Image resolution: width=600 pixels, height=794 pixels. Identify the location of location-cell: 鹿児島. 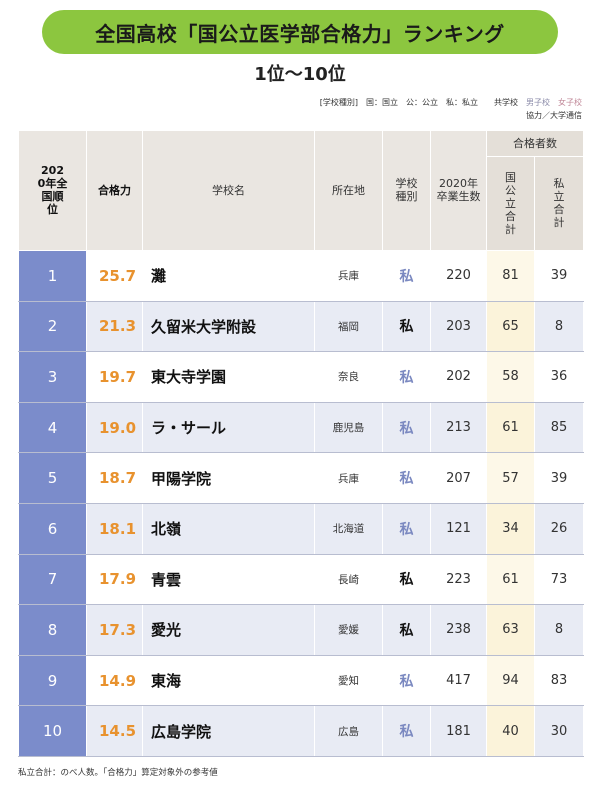
(348, 427).